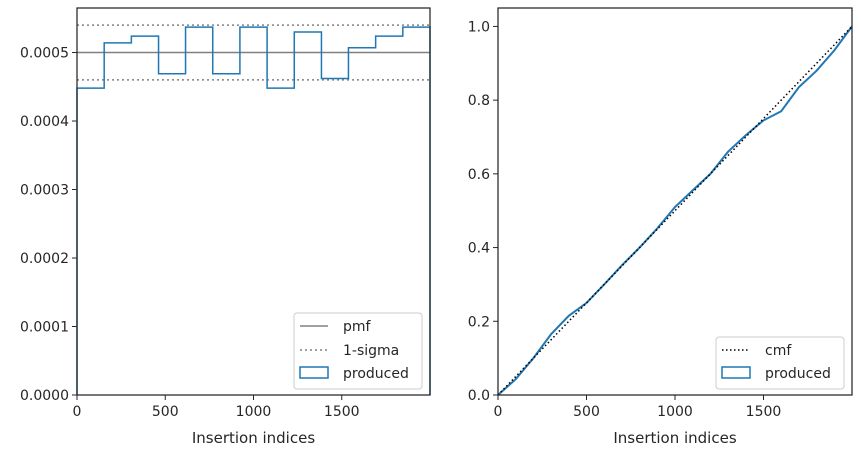 The height and width of the screenshot is (453, 861). Describe the element at coordinates (357, 327) in the screenshot. I see `legend-label: pmf` at that location.